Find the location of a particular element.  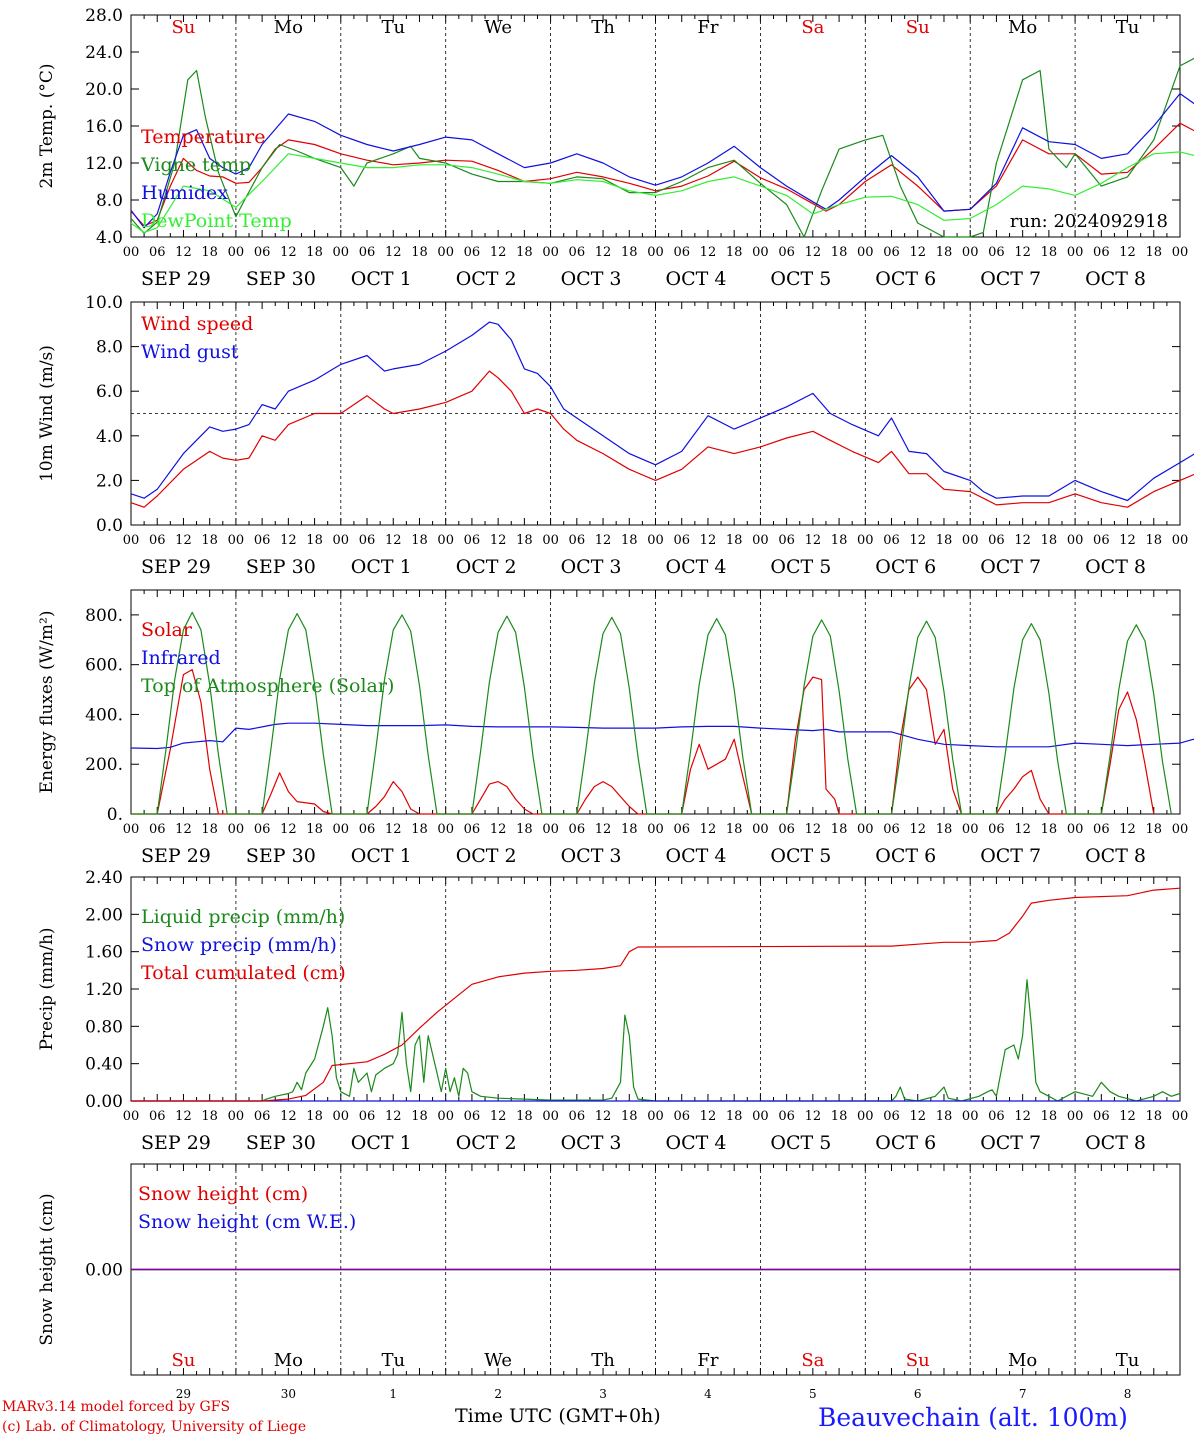

y-axis-label: Precip (mm/h) is located at coordinates (47, 988).